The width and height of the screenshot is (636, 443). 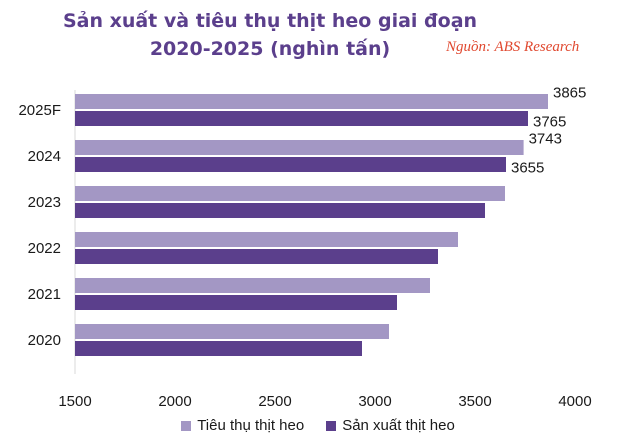 I want to click on legend-item-production: Sản xuất thịt heo, so click(x=390, y=425).